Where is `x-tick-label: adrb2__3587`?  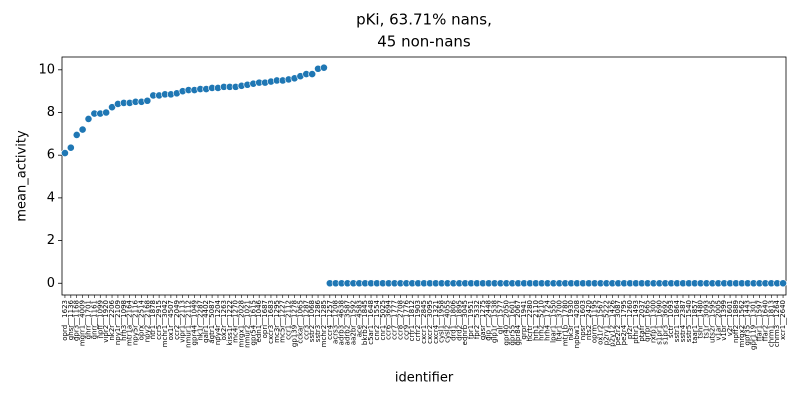 x-tick-label: adrb2__3587 is located at coordinates (347, 322).